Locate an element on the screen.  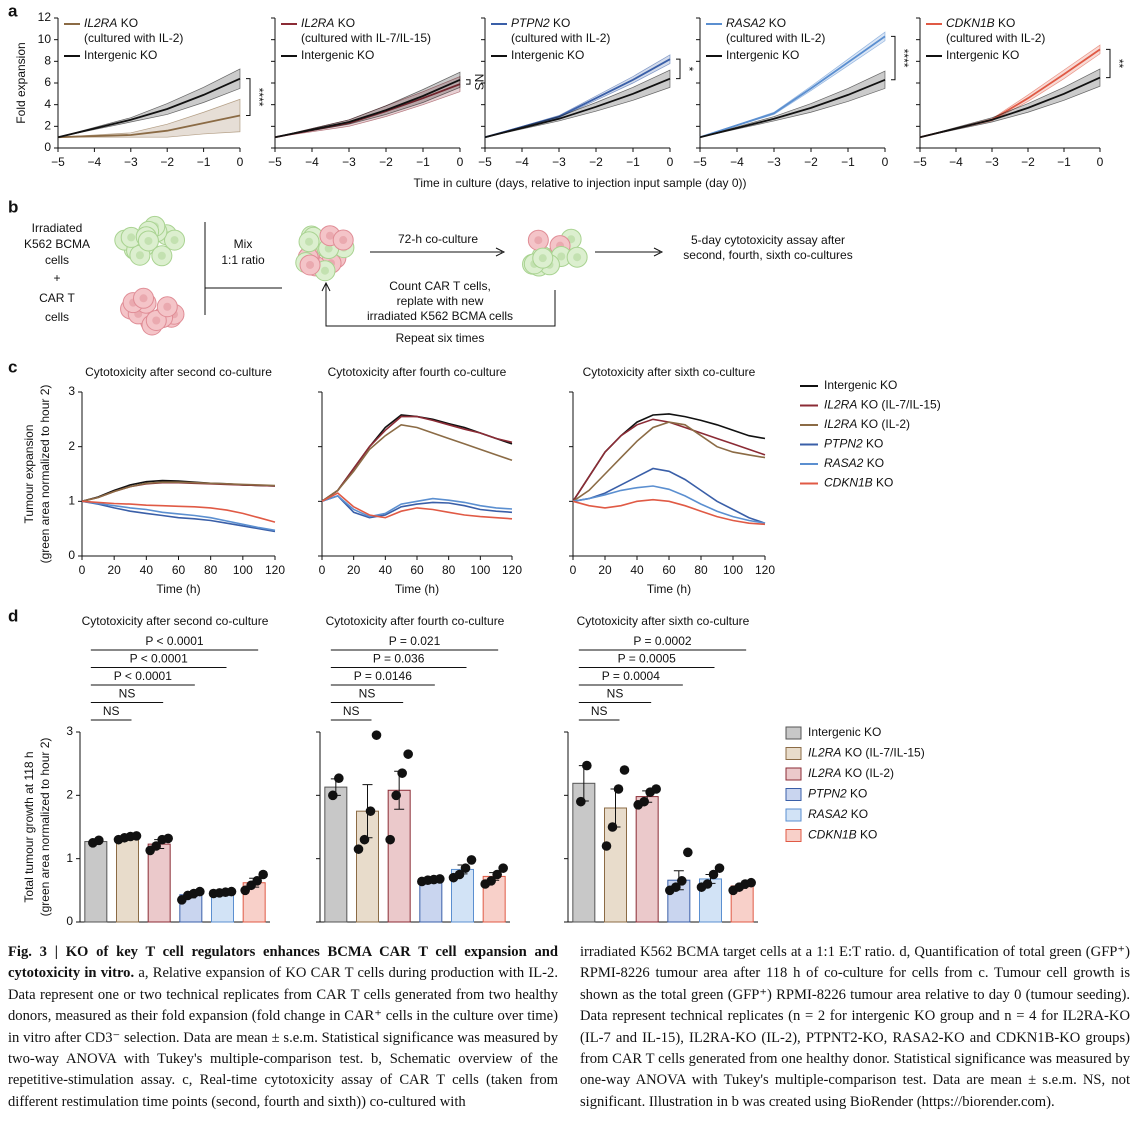
y-tick-label: 10 is located at coordinates (45, 39).